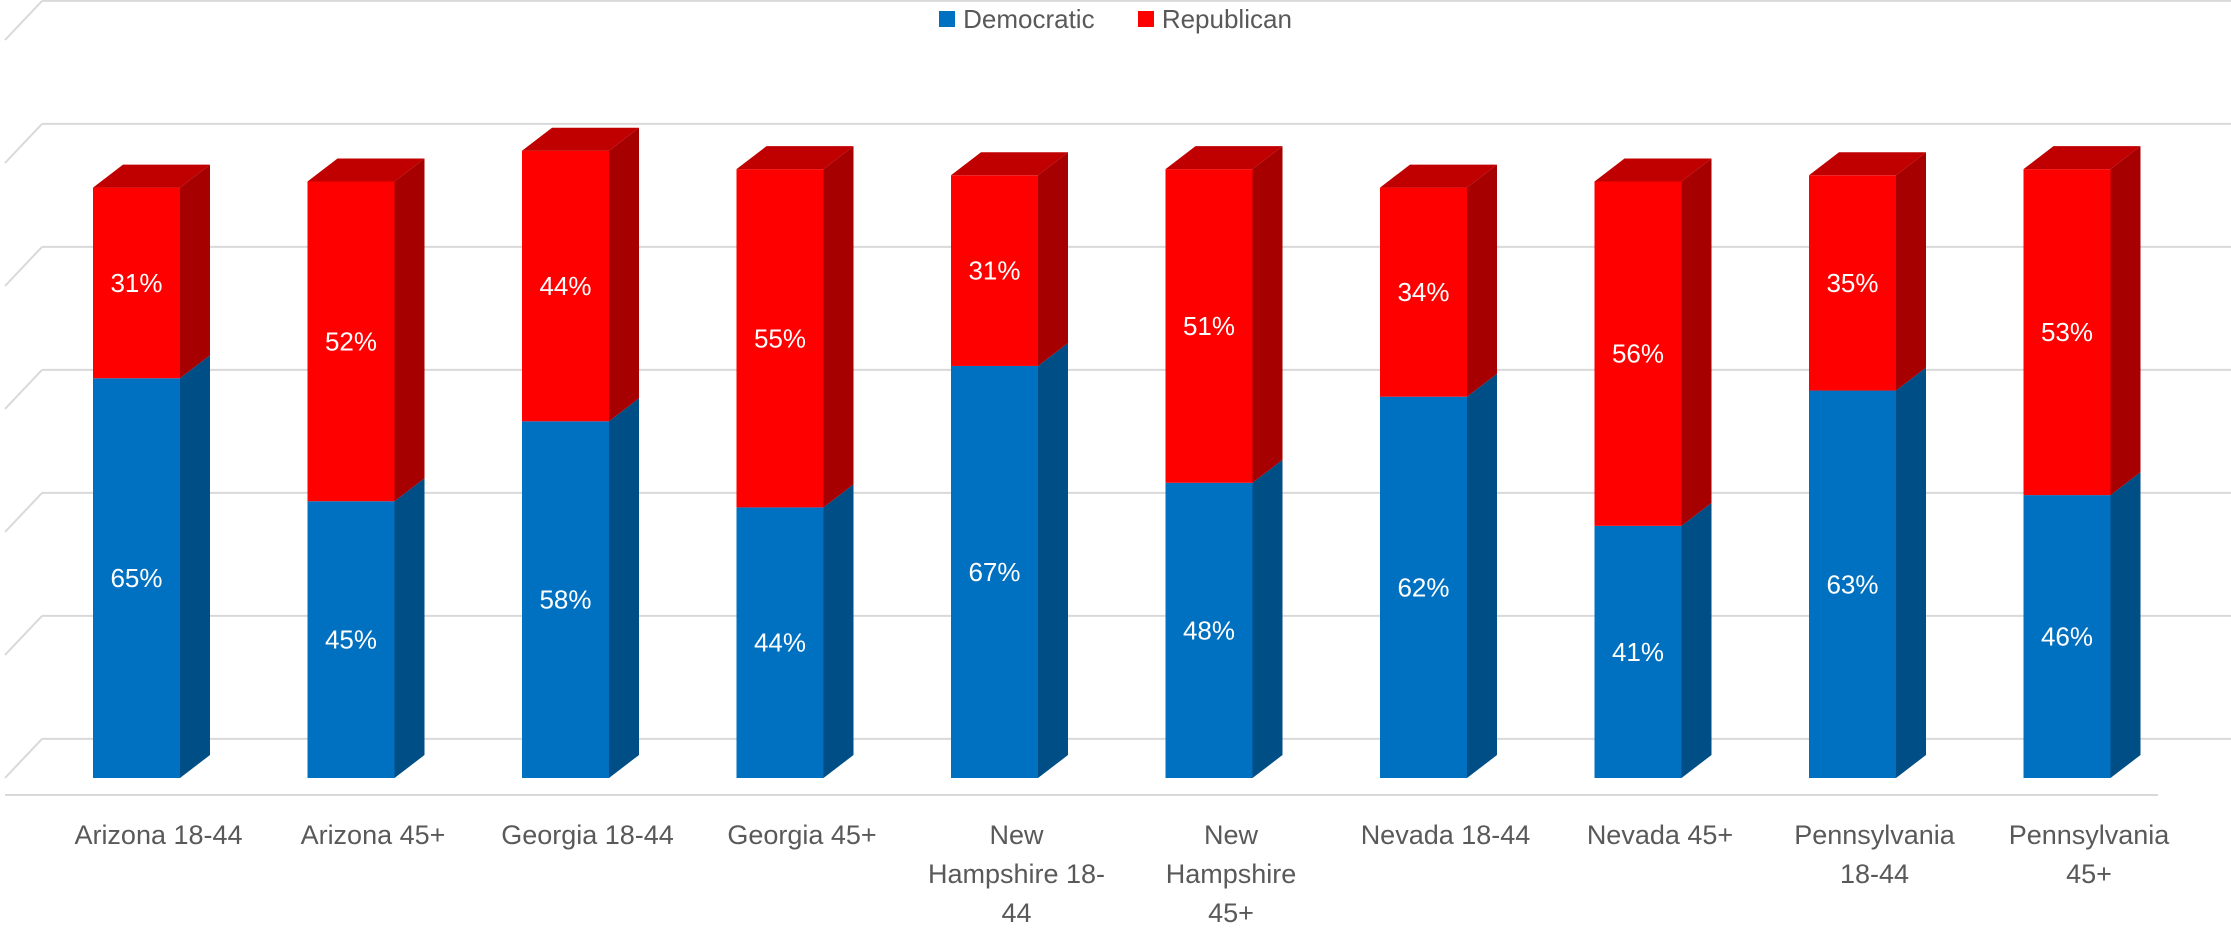  I want to click on bar-segment-republican: 51%, so click(1224, 314).